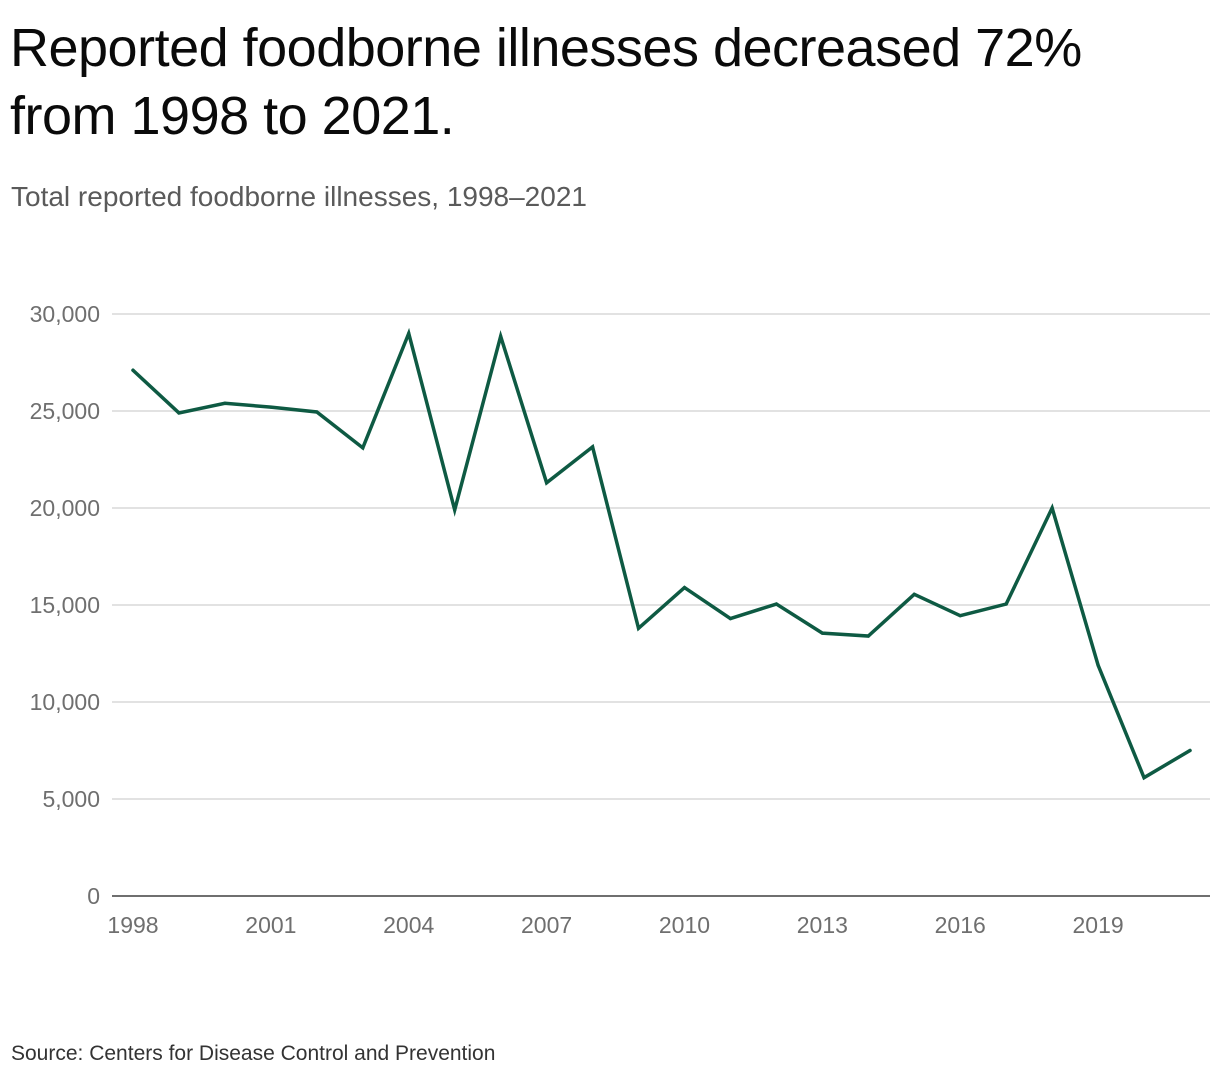 This screenshot has height=1082, width=1220. Describe the element at coordinates (65, 702) in the screenshot. I see `y-tick-label: 10,000` at that location.